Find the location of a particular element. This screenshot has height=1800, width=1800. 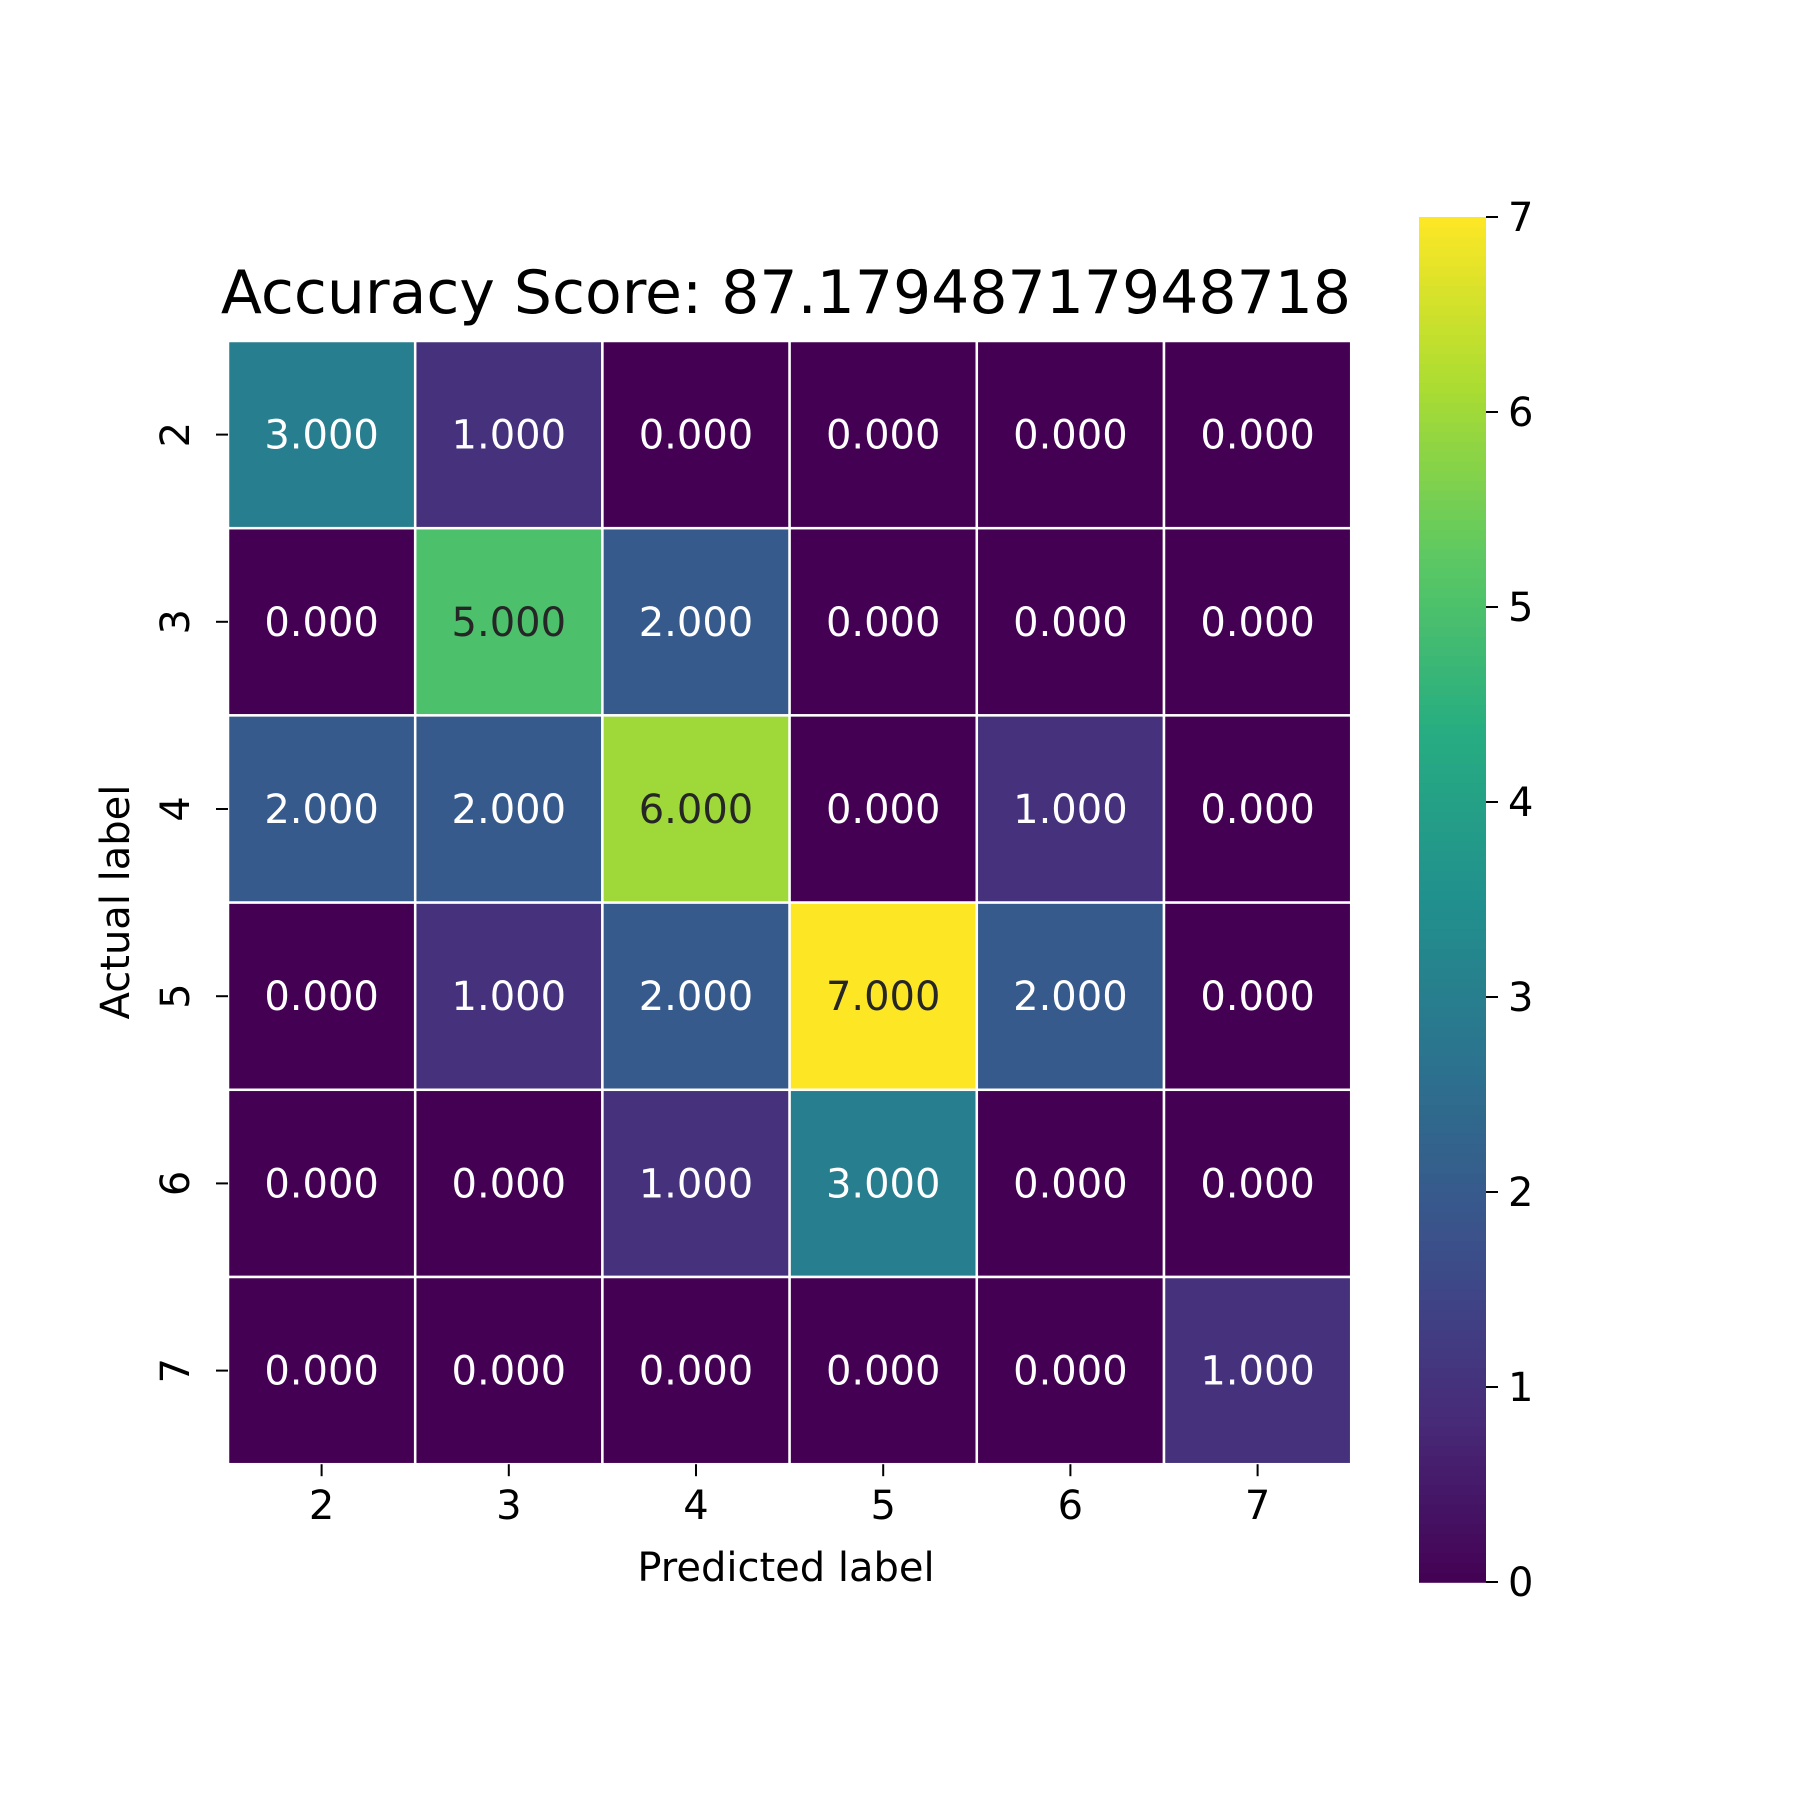

y-tick-label: 2 is located at coordinates (176, 434).